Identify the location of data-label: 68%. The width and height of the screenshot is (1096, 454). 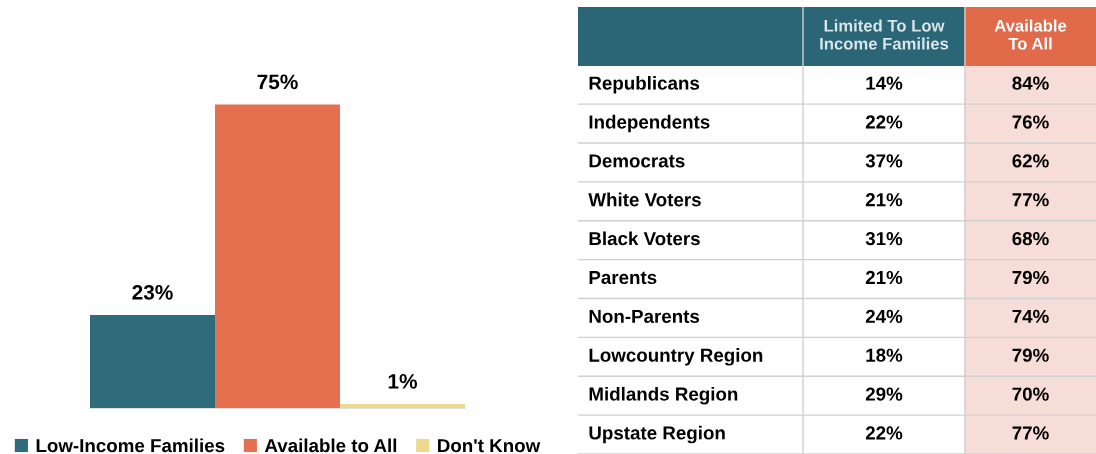
(1030, 238).